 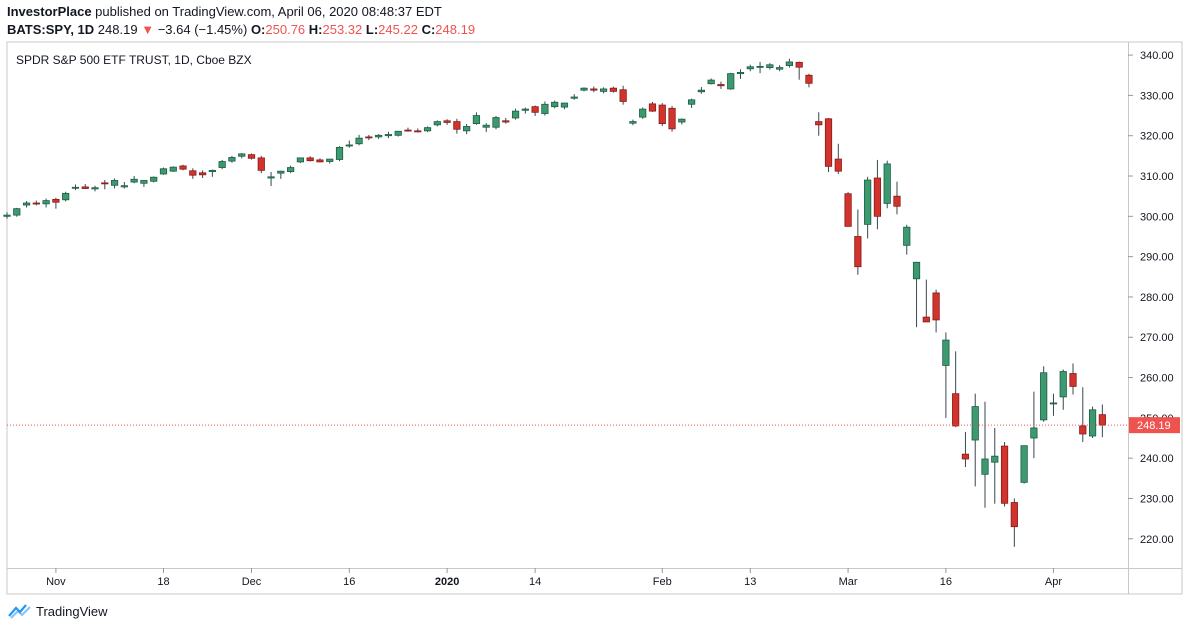 I want to click on y-tick-label: 220.00, so click(x=1157, y=540).